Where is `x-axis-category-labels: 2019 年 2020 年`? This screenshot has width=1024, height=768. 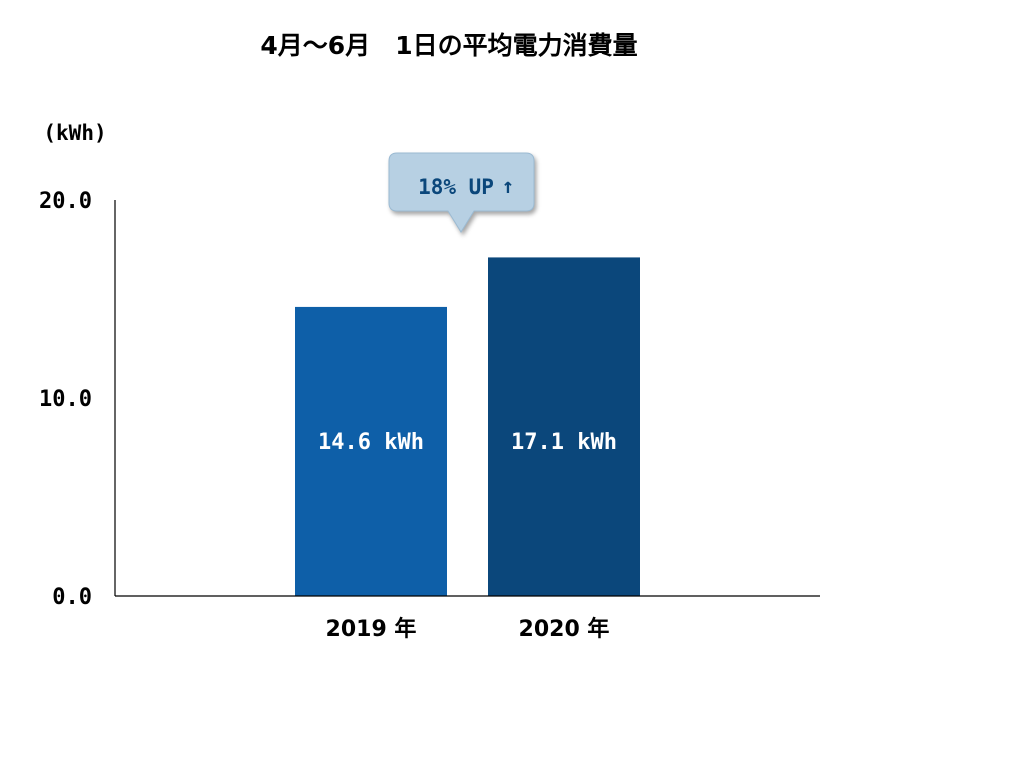 x-axis-category-labels: 2019 年 2020 年 is located at coordinates (468, 629).